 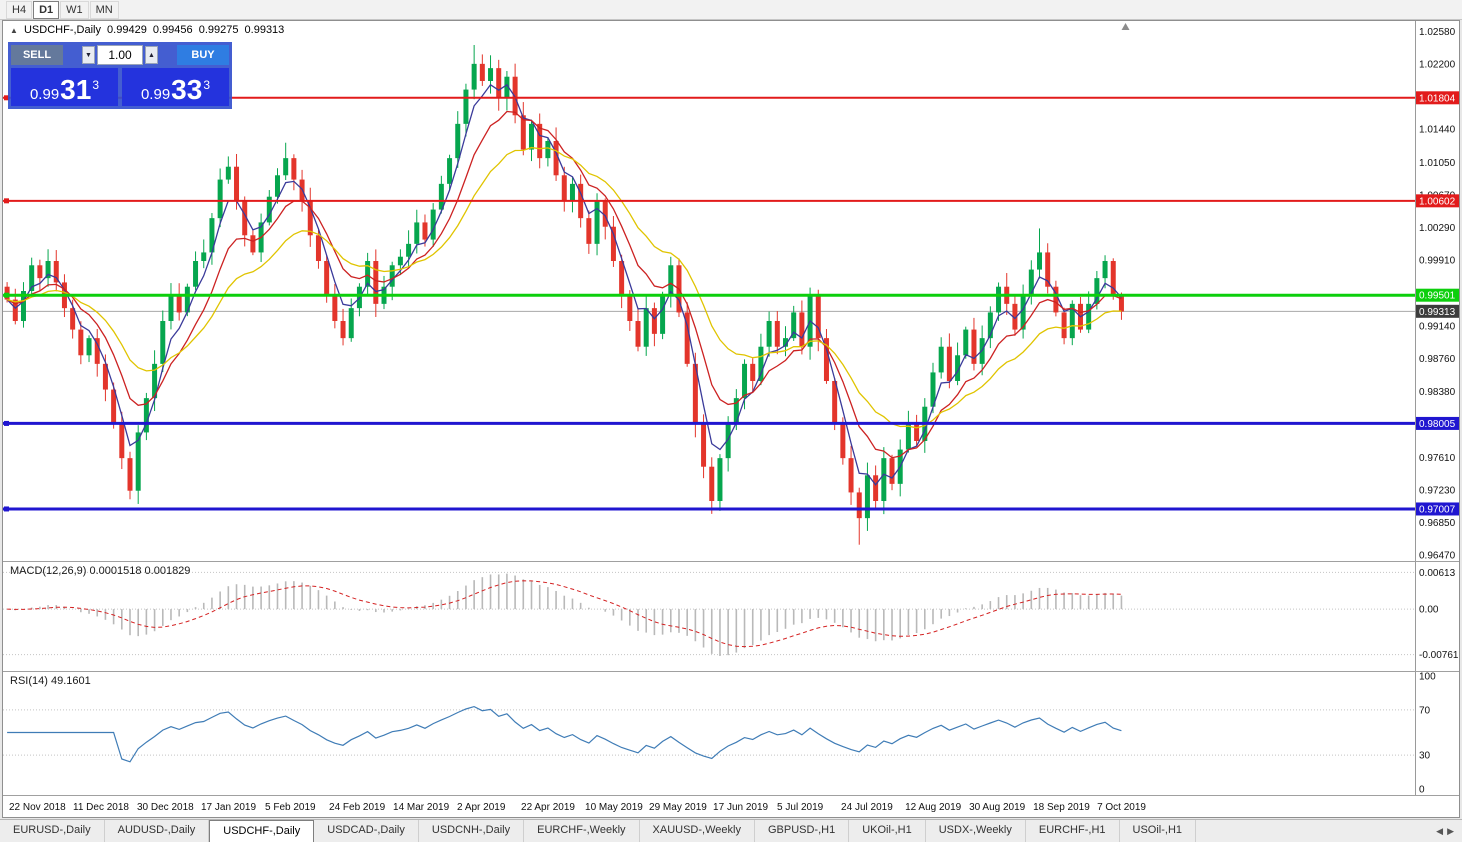 What do you see at coordinates (1429, 610) in the screenshot?
I see `svg-text: 0.00` at bounding box center [1429, 610].